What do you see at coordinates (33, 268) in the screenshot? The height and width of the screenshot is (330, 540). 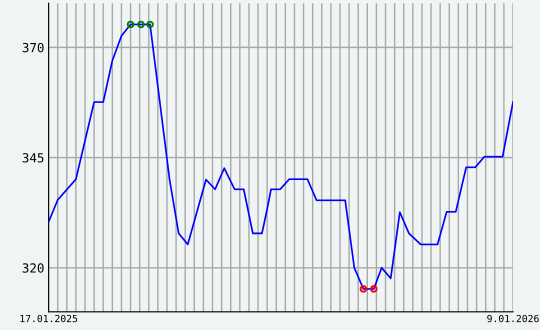 I see `y-tick-label: 320` at bounding box center [33, 268].